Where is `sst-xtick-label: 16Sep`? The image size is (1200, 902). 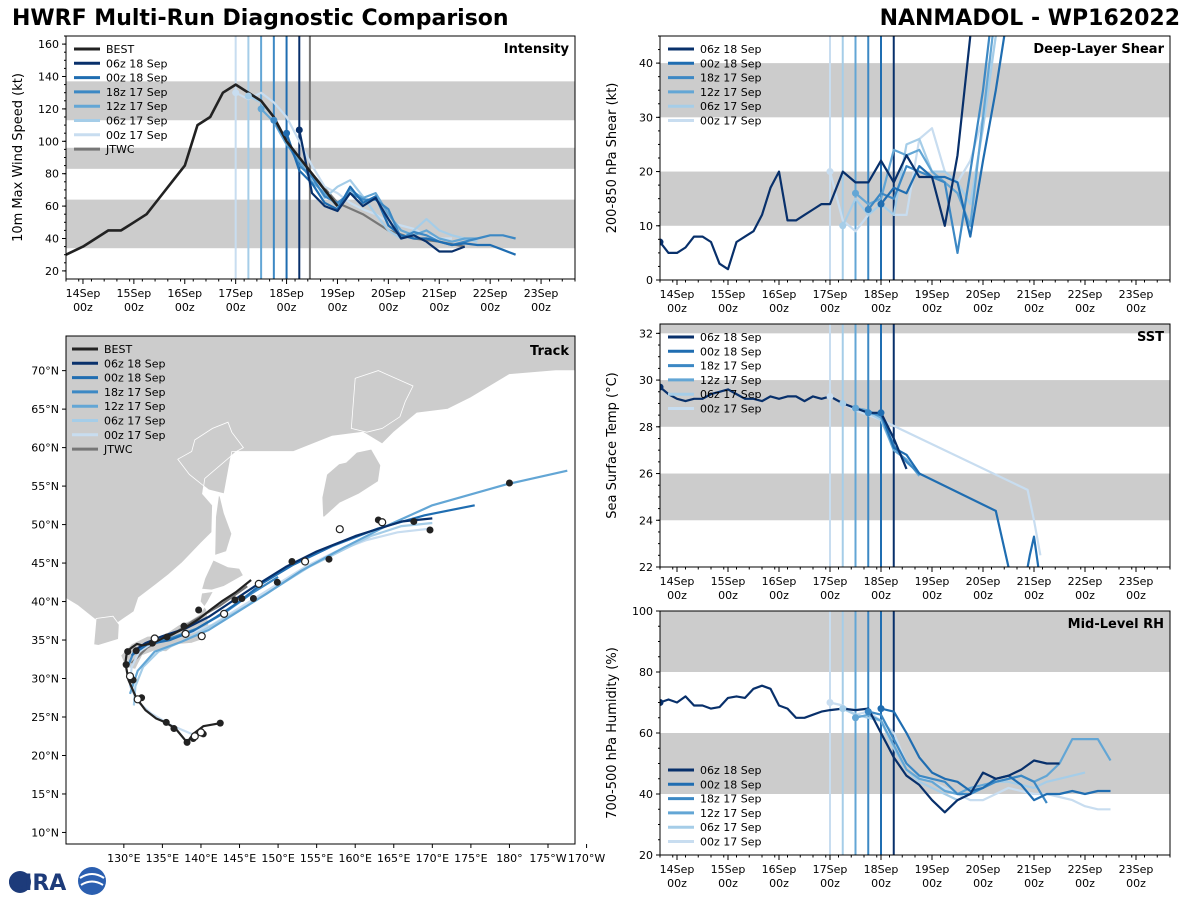 sst-xtick-label: 16Sep is located at coordinates (779, 581).